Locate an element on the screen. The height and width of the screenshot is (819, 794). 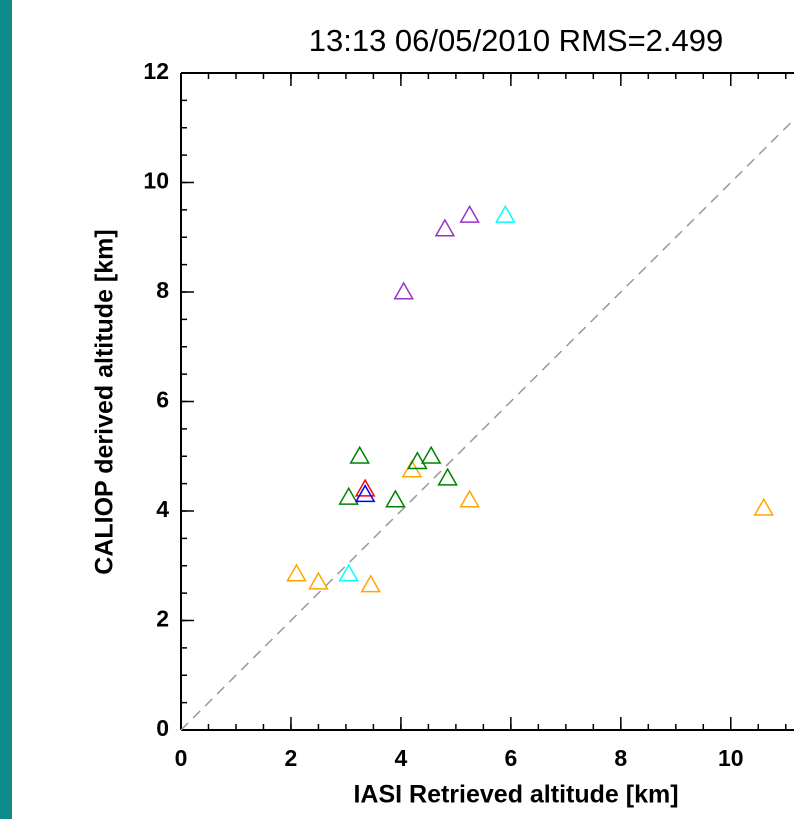
x-axis-label: IASI Retrieved altitude [km] is located at coordinates (515, 795).